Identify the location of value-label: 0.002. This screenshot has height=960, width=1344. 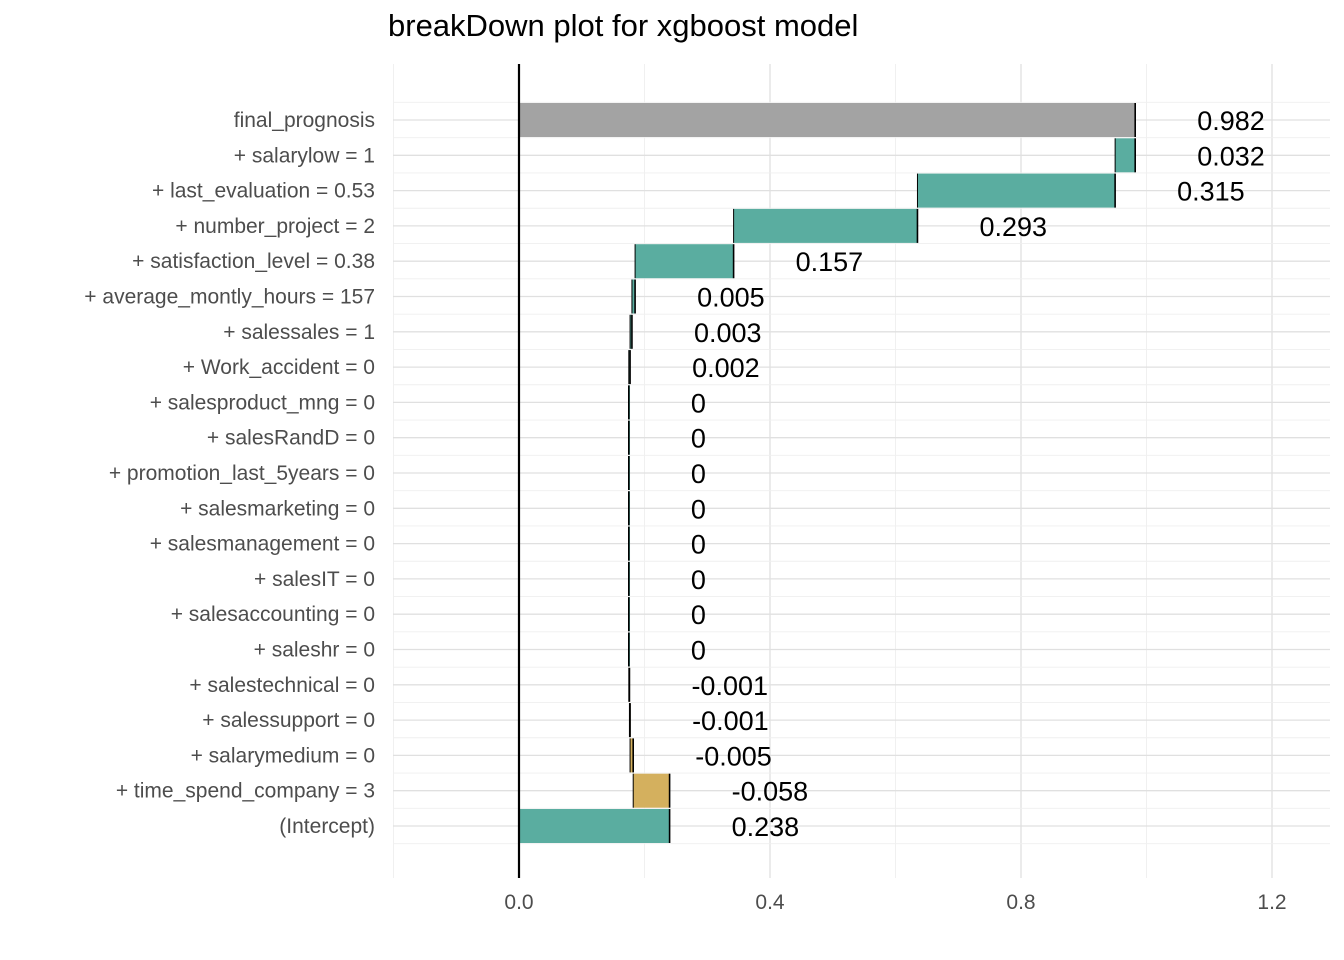
(726, 368).